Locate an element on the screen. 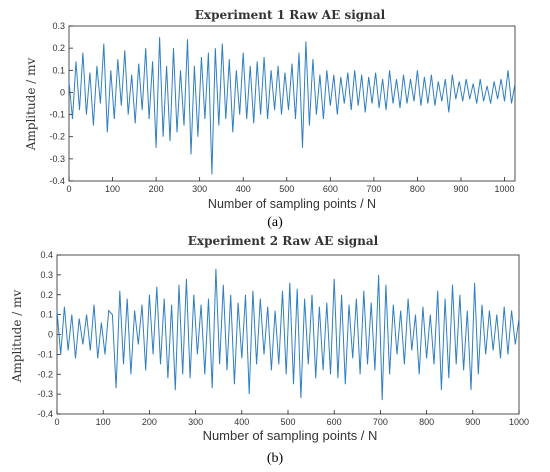 The image size is (550, 472). y-axis-label-a: Amplitude / mv is located at coordinates (31, 105).